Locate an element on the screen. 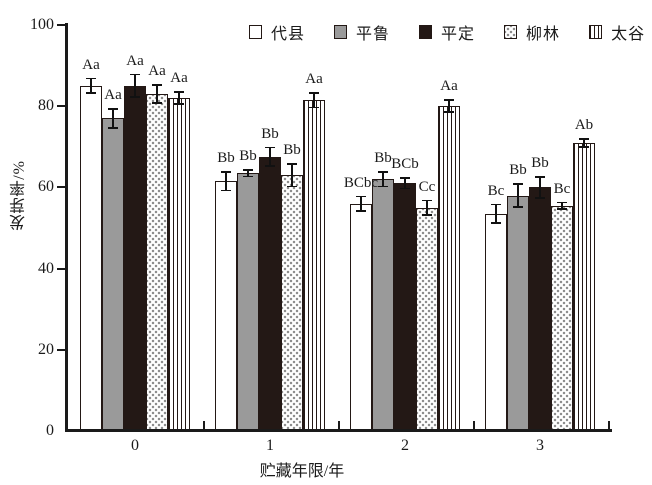 The width and height of the screenshot is (652, 485). y-tick-label: 40 is located at coordinates (46, 268).